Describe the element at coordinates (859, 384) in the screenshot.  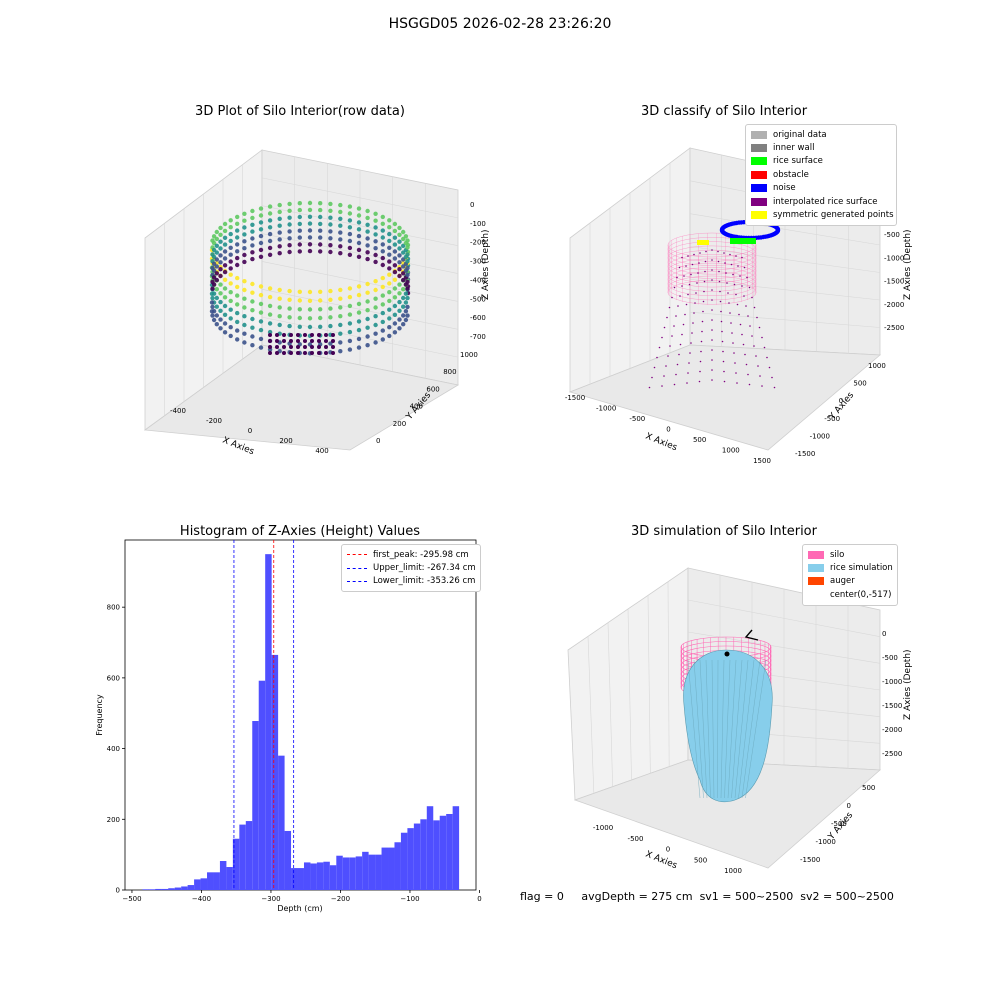
I see `tick-label: 500` at that location.